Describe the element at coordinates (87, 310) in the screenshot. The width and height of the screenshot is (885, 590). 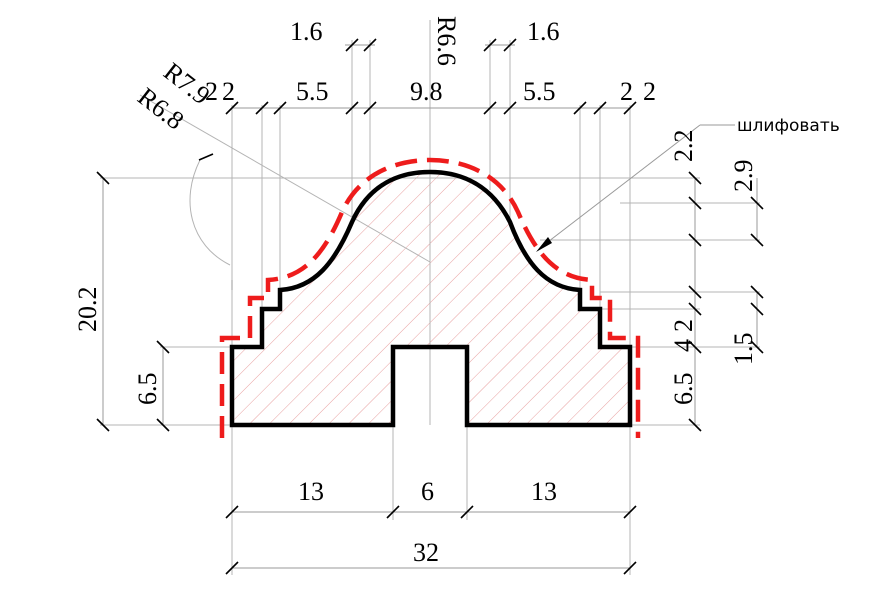
I see `dim-left-20-2: 20.2` at that location.